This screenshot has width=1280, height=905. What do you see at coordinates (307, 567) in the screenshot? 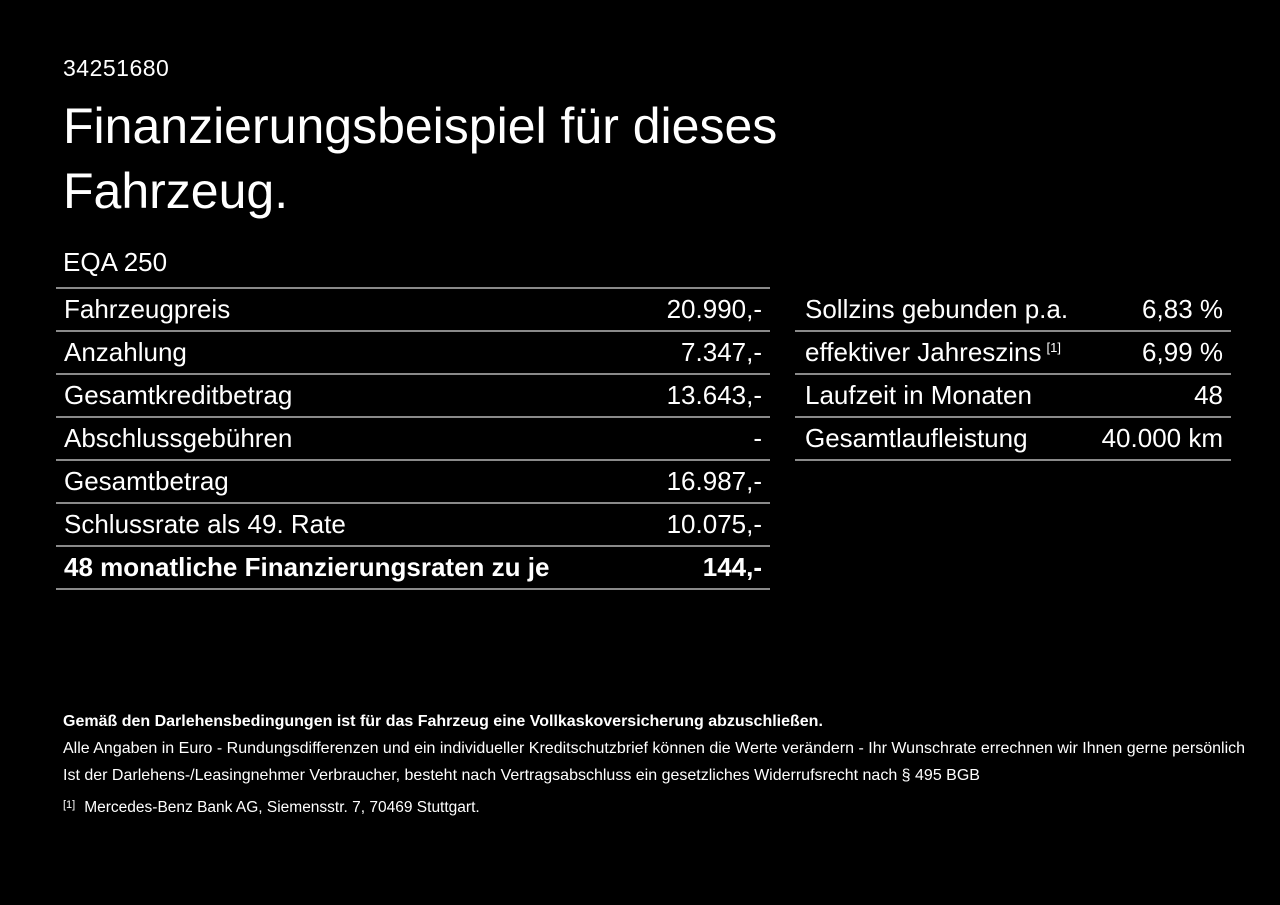
I see `row-label: 48 monatliche Finanzierungsraten zu je` at bounding box center [307, 567].